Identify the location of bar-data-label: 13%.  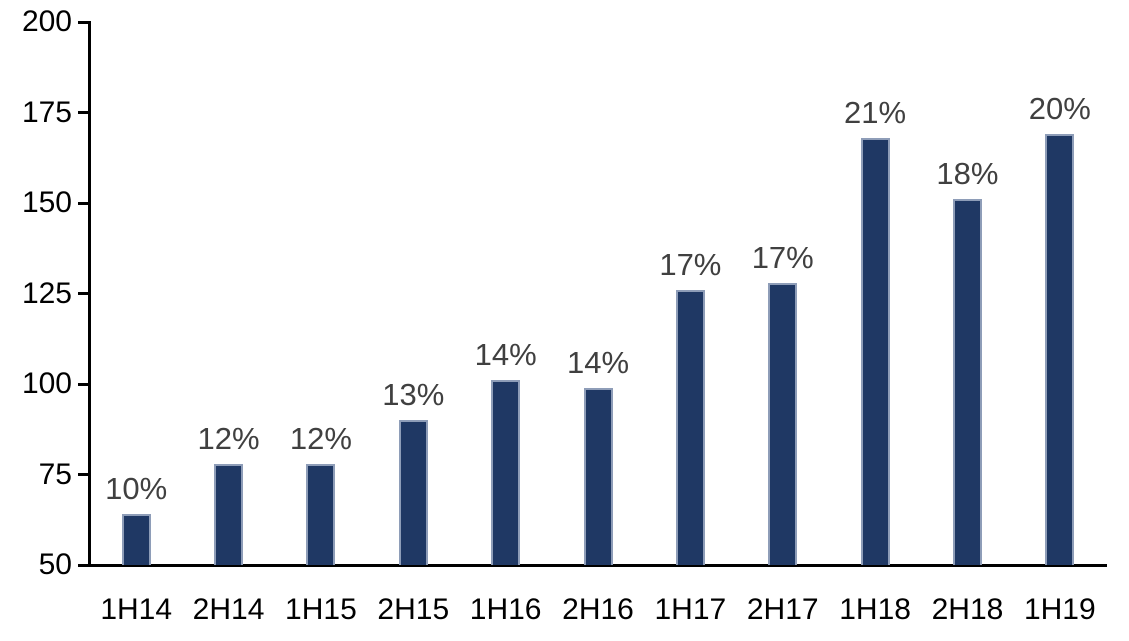
(413, 395).